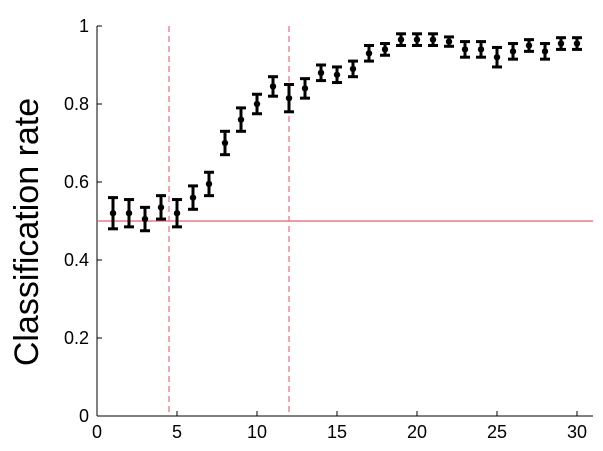  Describe the element at coordinates (97, 432) in the screenshot. I see `x-tick-label: 0` at that location.